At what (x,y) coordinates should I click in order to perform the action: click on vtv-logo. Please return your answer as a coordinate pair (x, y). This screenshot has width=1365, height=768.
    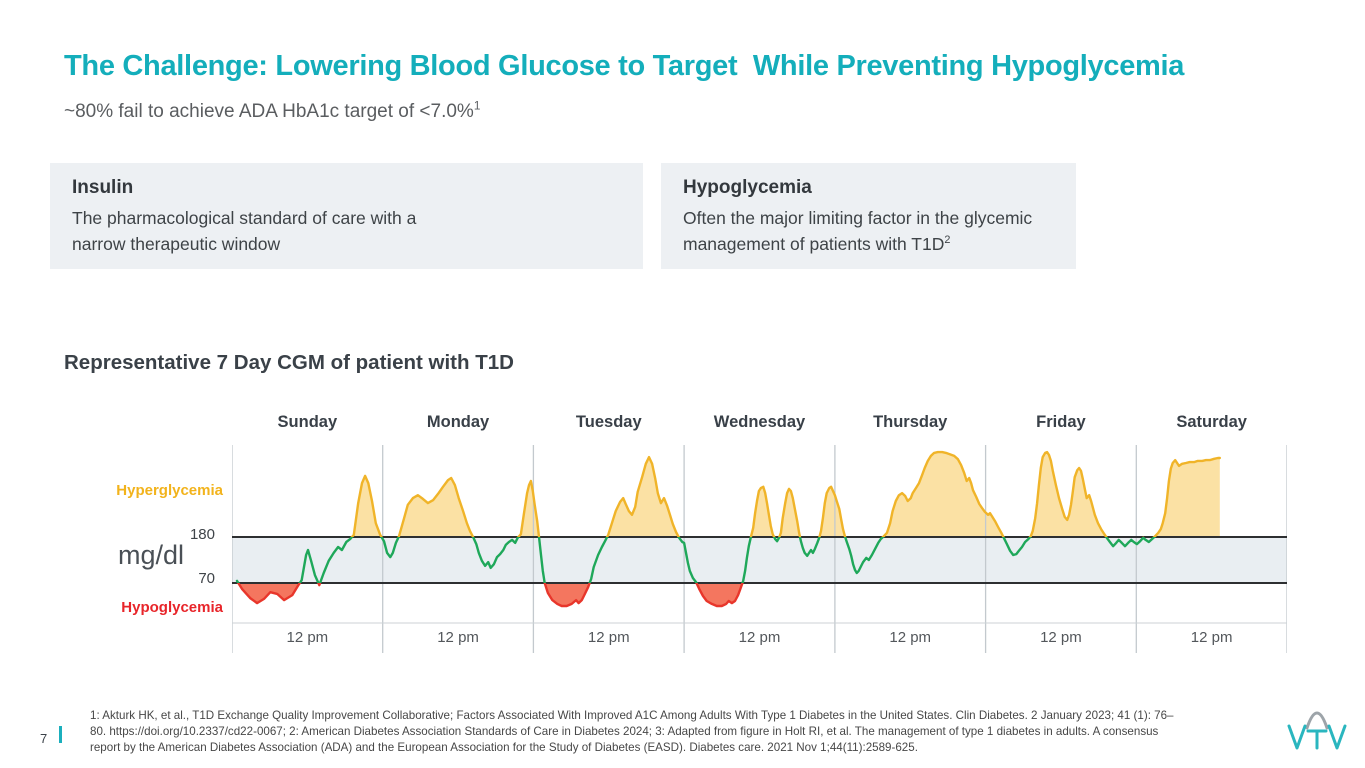
    Looking at the image, I should click on (1318, 731).